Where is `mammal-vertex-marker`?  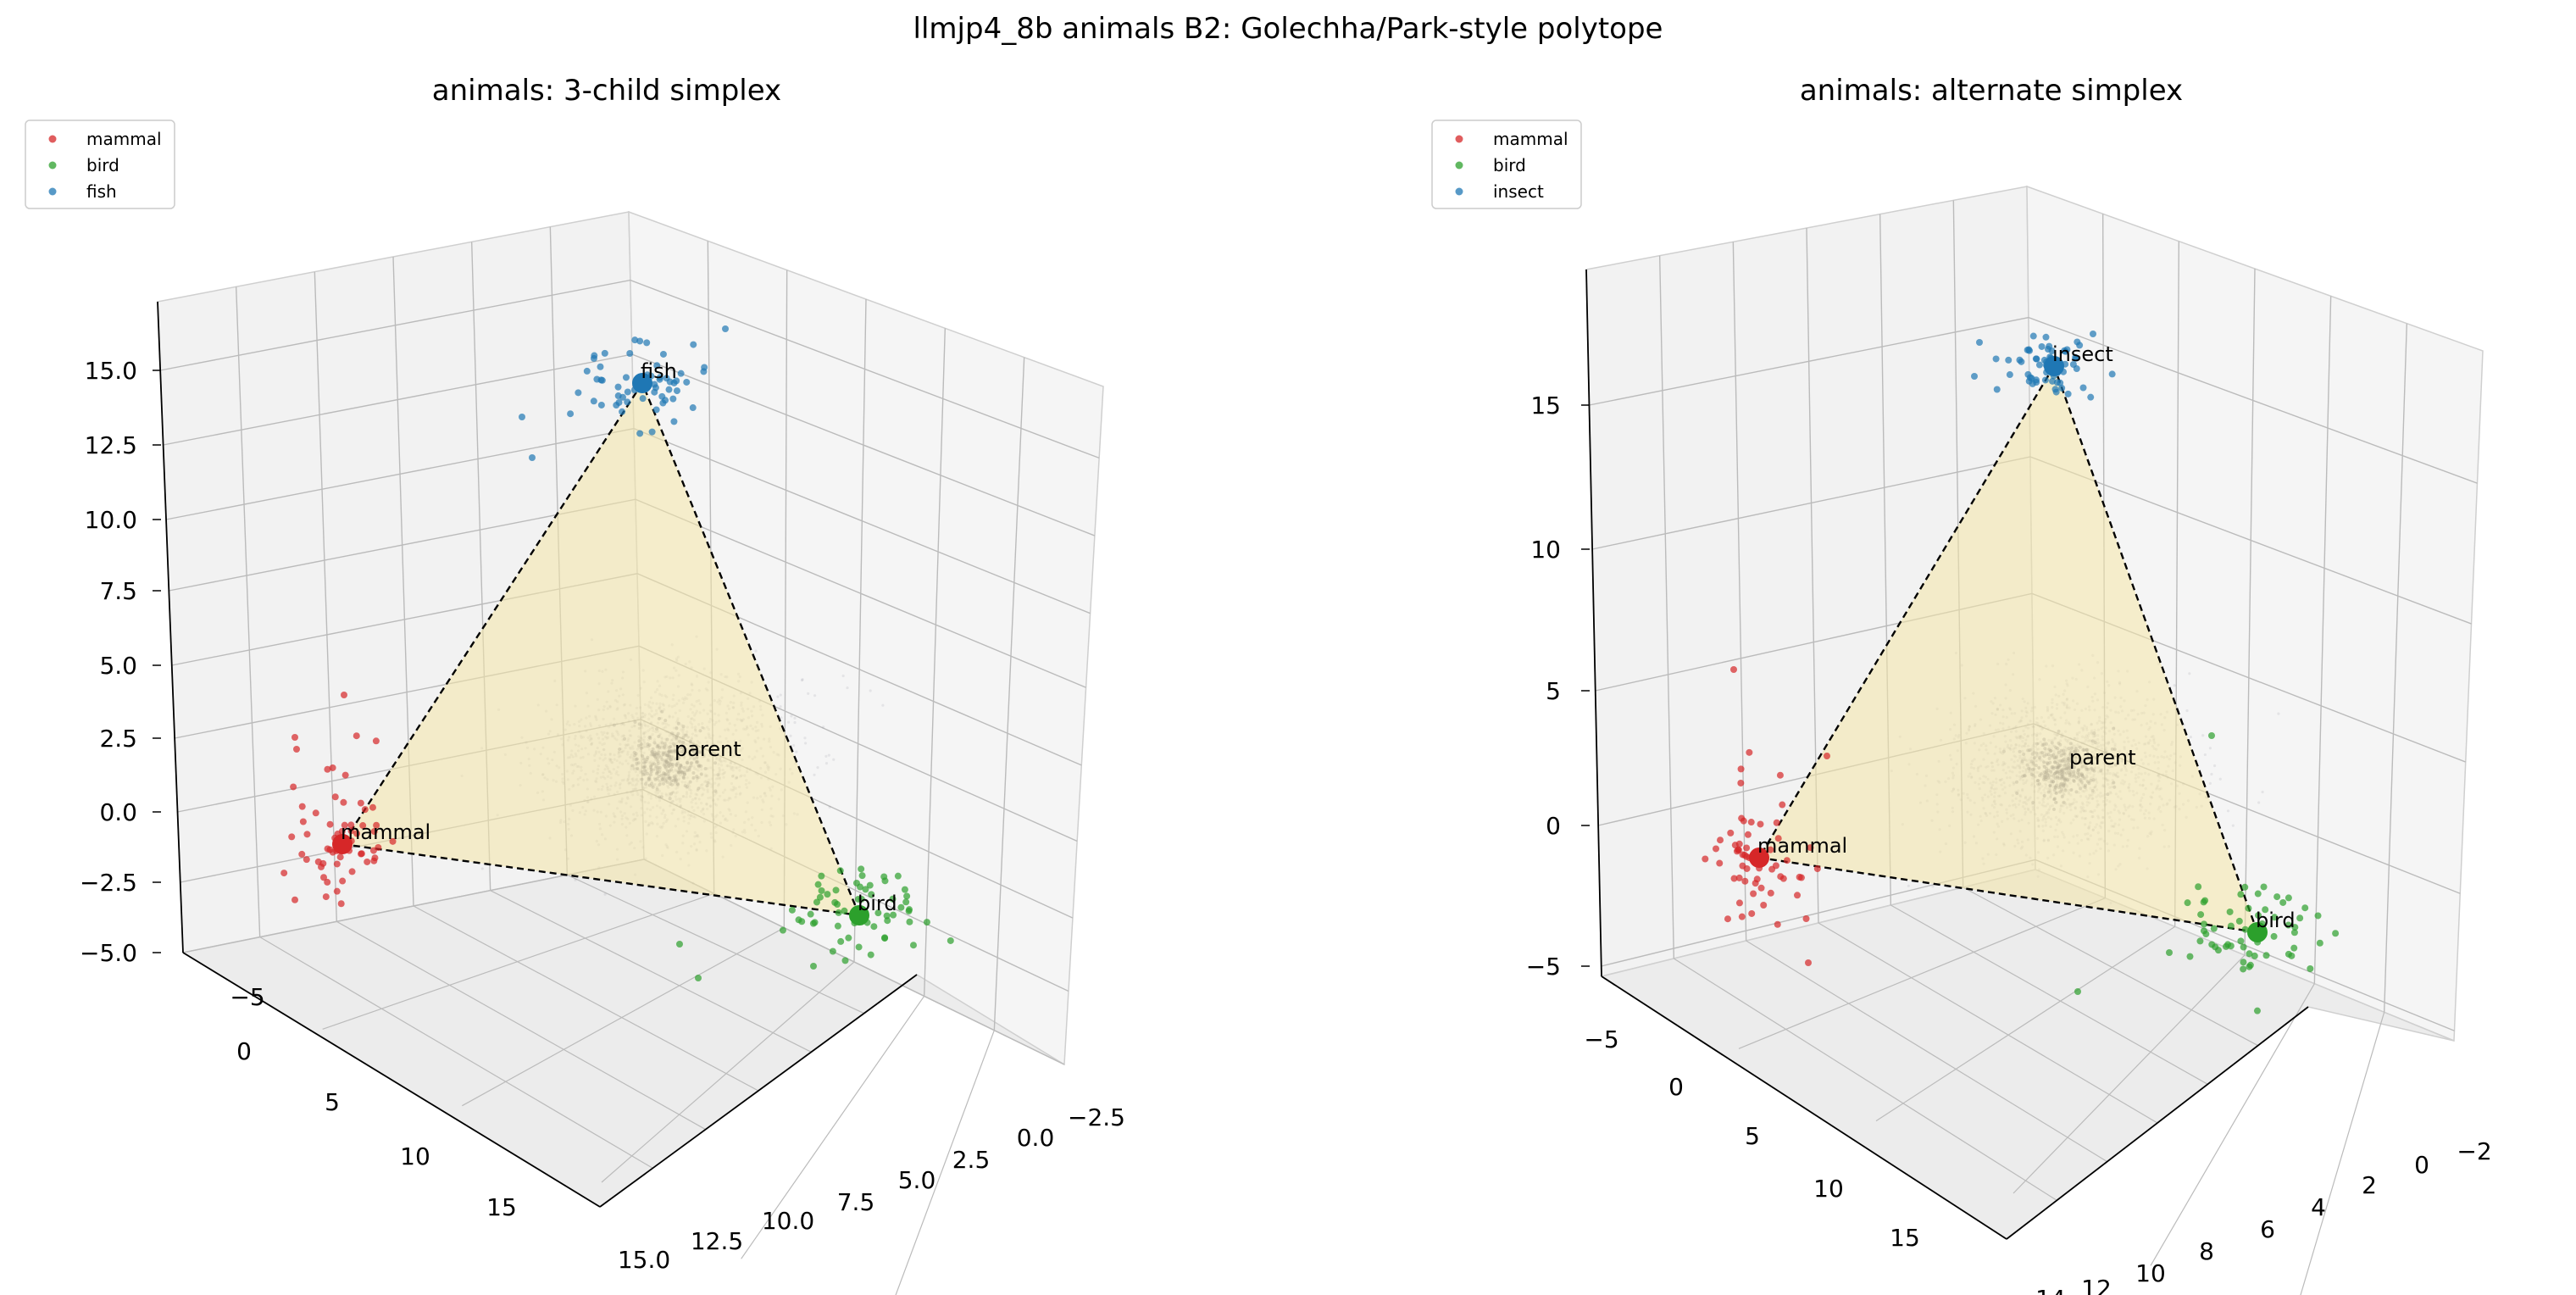
mammal-vertex-marker is located at coordinates (342, 844).